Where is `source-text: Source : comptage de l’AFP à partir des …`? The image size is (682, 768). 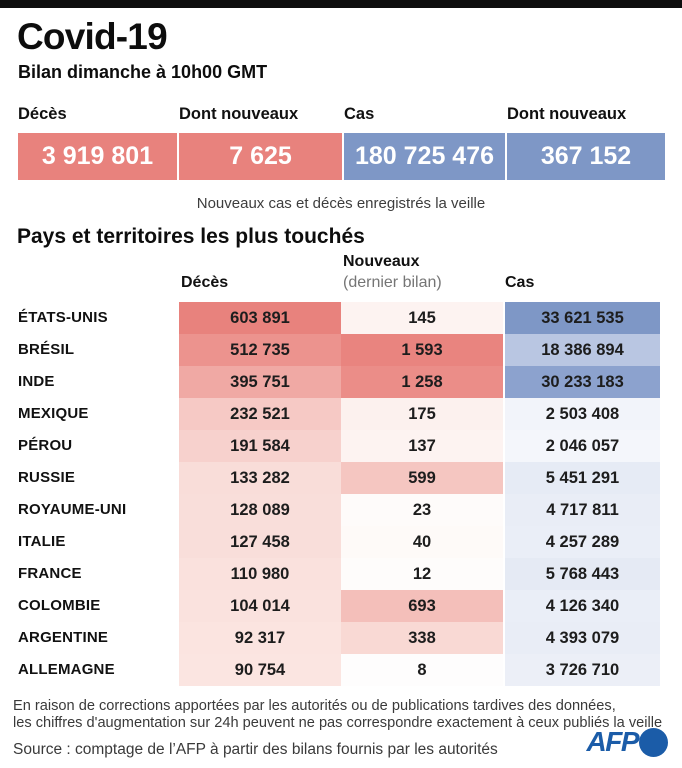
source-text: Source : comptage de l’AFP à partir des … is located at coordinates (255, 749).